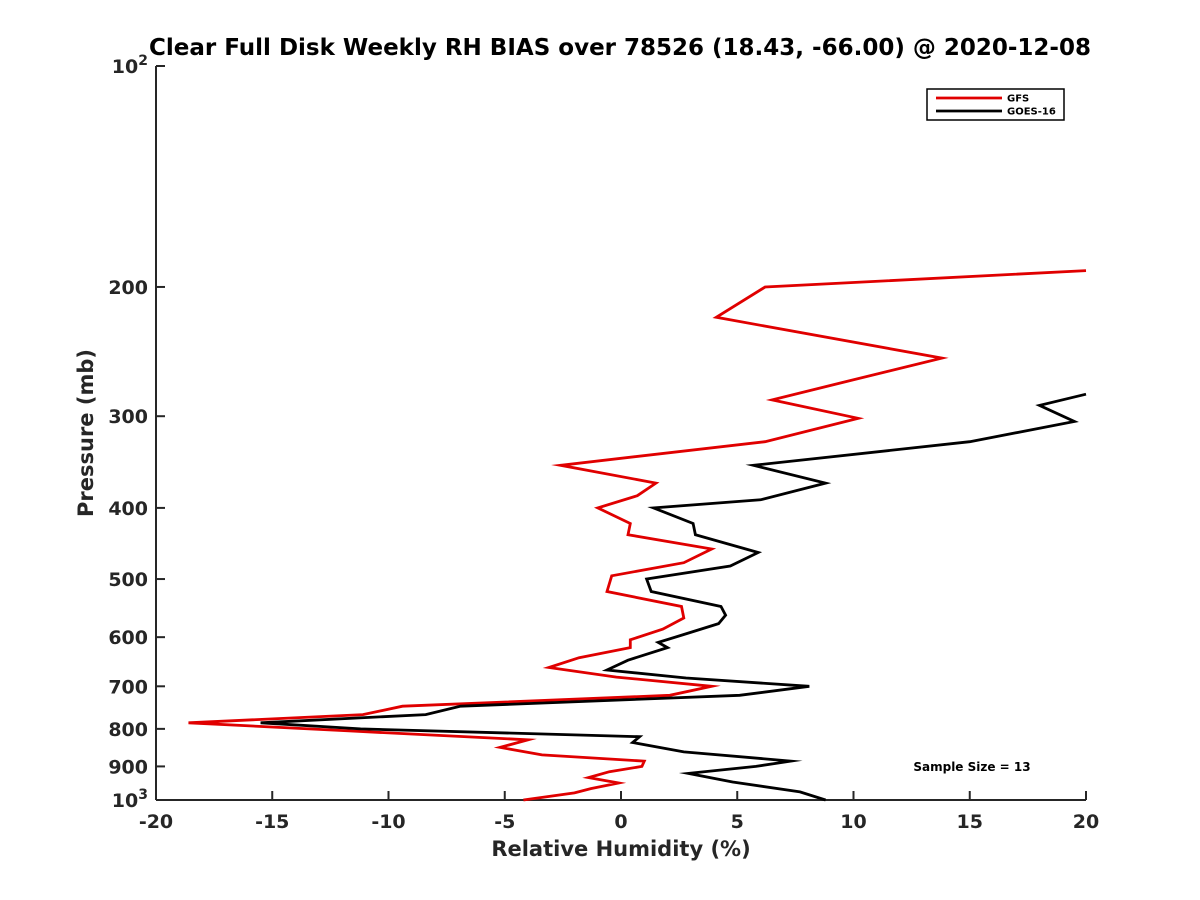  Describe the element at coordinates (86, 433) in the screenshot. I see `y-axis-label: Pressure (mb)` at that location.